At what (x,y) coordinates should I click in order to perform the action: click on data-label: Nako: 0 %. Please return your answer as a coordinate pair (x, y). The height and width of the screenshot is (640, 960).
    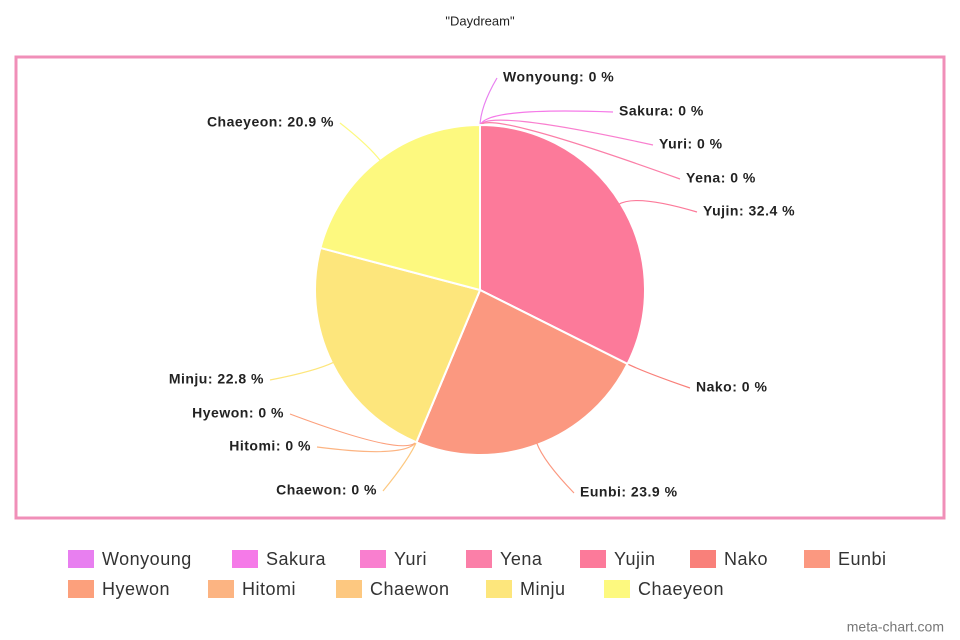
    Looking at the image, I should click on (731, 387).